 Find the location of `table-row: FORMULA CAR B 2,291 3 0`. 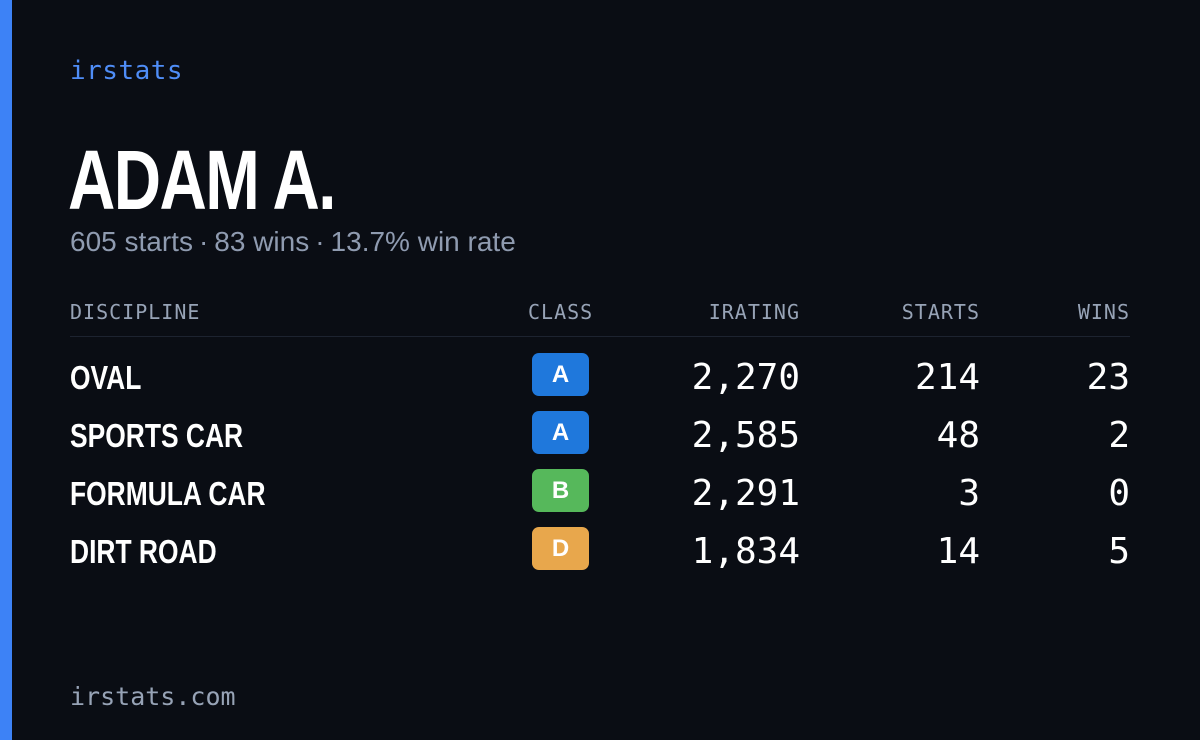

table-row: FORMULA CAR B 2,291 3 0 is located at coordinates (600, 483).